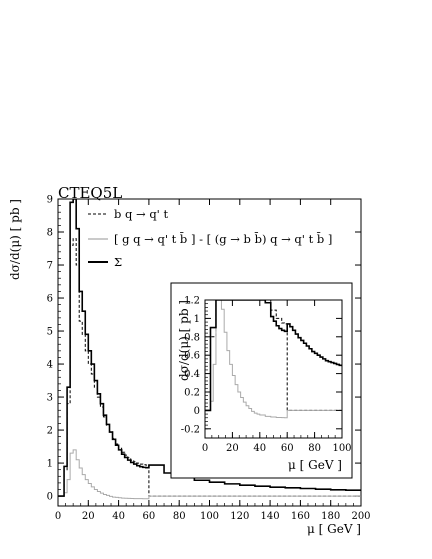  I want to click on inset-x-axis: 0 20 40 60 80 100, so click(277, 377).